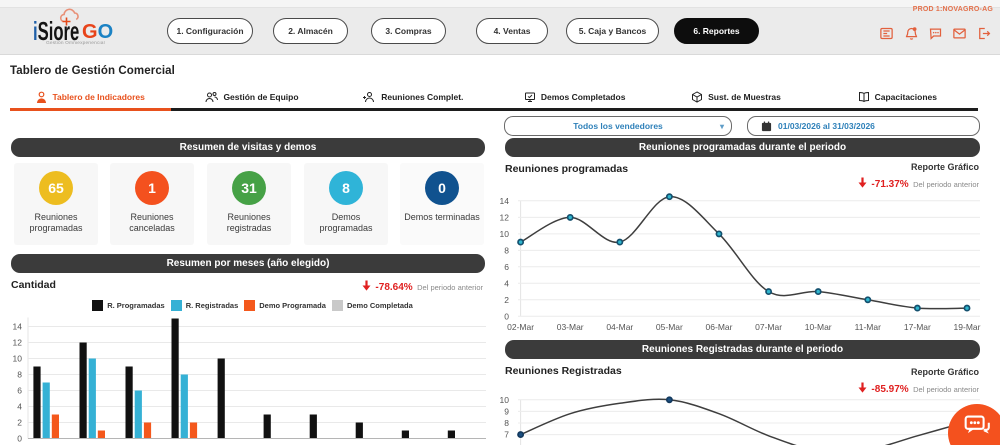  I want to click on svg-text: 05-Mar, so click(669, 327).